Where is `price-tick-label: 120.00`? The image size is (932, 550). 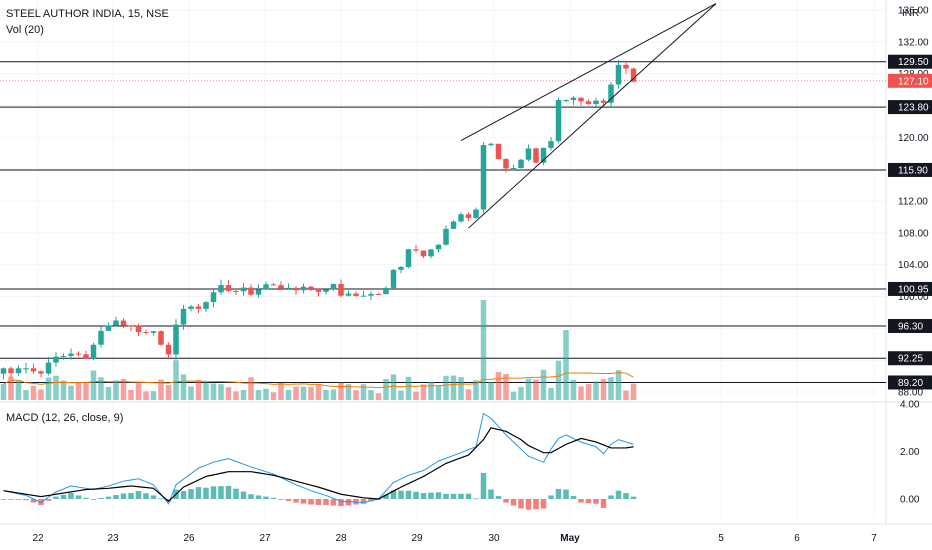
price-tick-label: 120.00 is located at coordinates (913, 138).